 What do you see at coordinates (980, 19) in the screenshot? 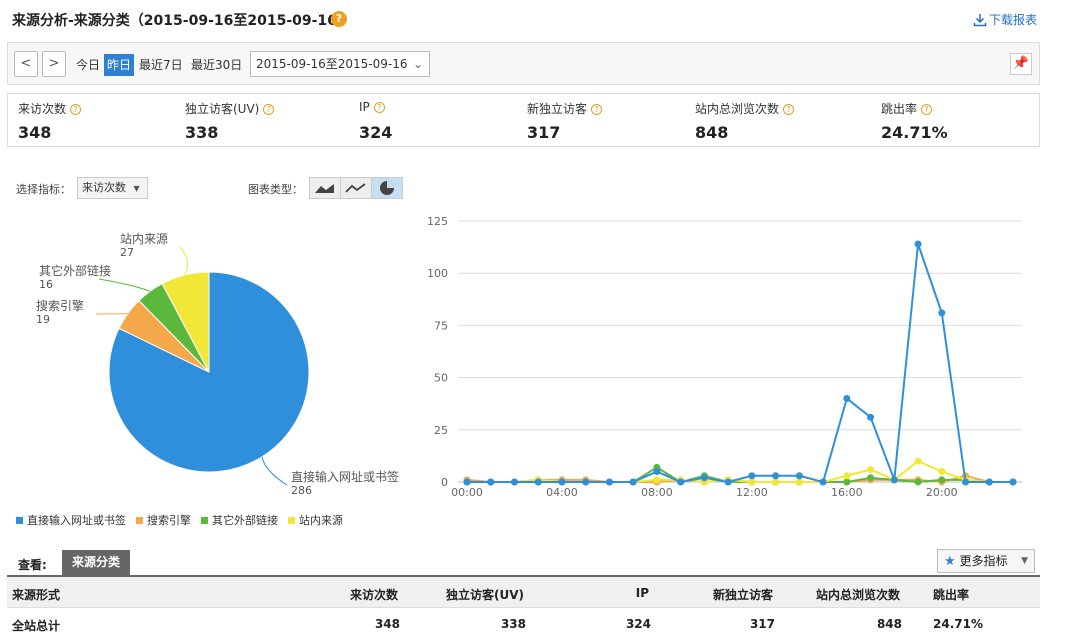
I see `download-icon` at bounding box center [980, 19].